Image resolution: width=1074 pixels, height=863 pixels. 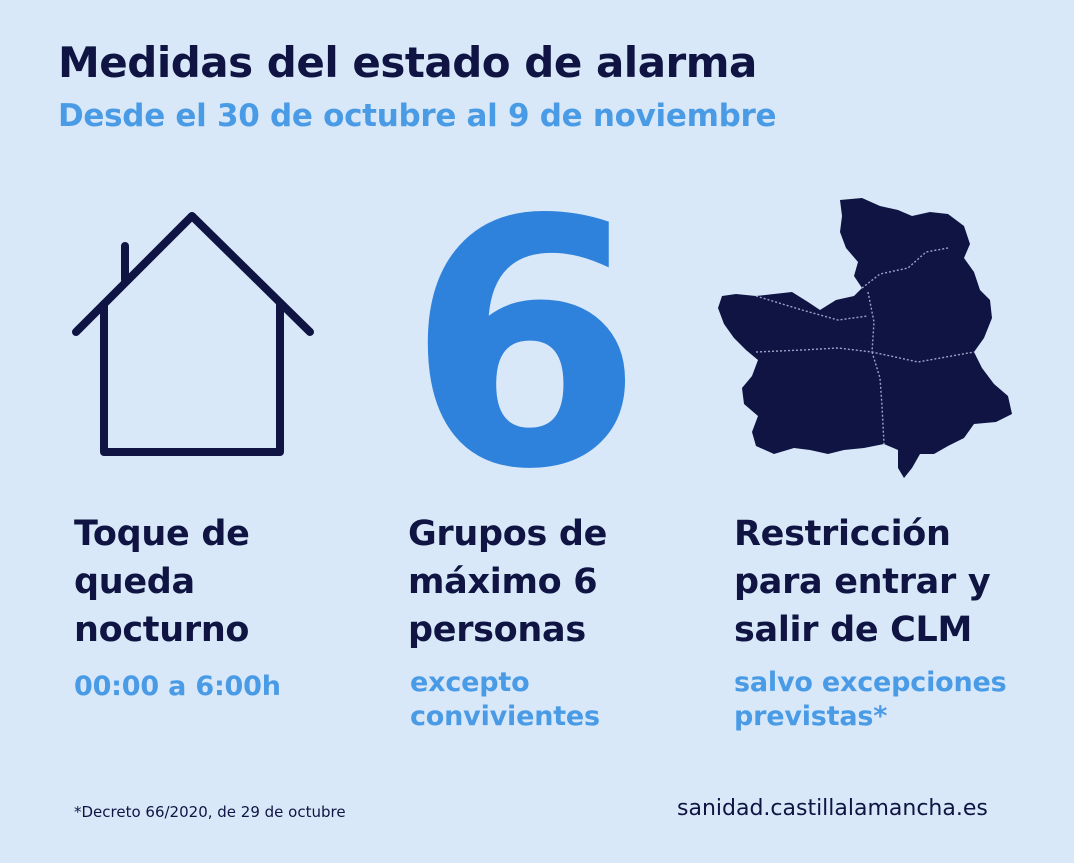 I want to click on heading-line: personas, so click(x=497, y=630).